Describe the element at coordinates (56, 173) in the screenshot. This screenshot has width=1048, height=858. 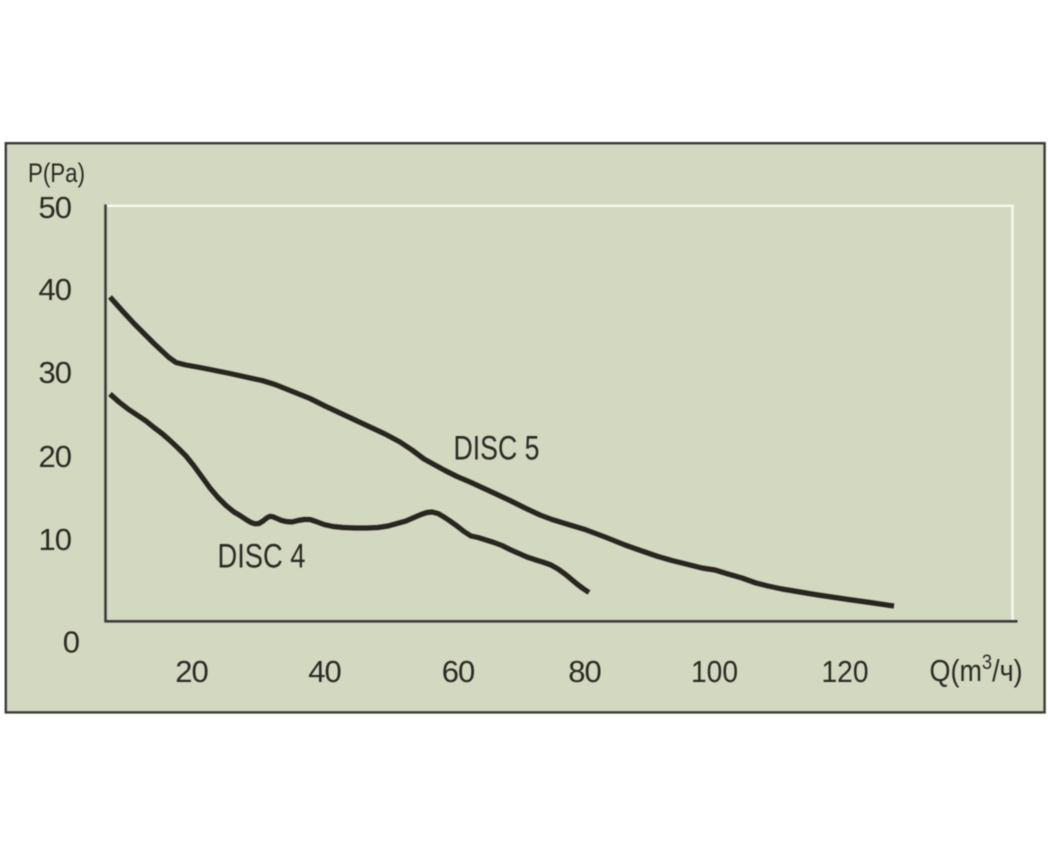
I see `svg-text: P(Pa)` at that location.